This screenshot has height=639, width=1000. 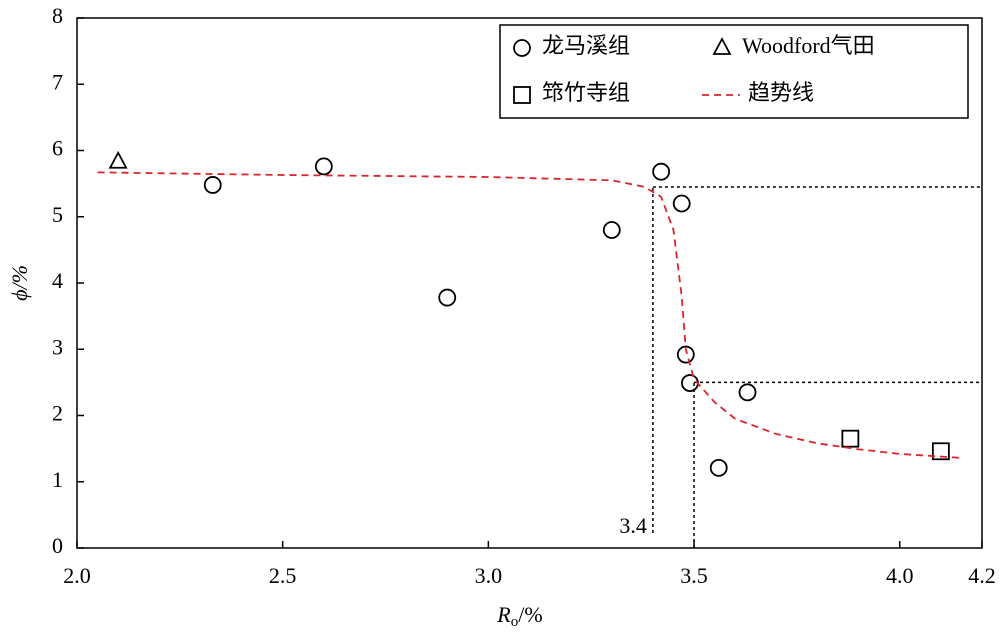 I want to click on y-tick-label: 7, so click(x=57, y=81).